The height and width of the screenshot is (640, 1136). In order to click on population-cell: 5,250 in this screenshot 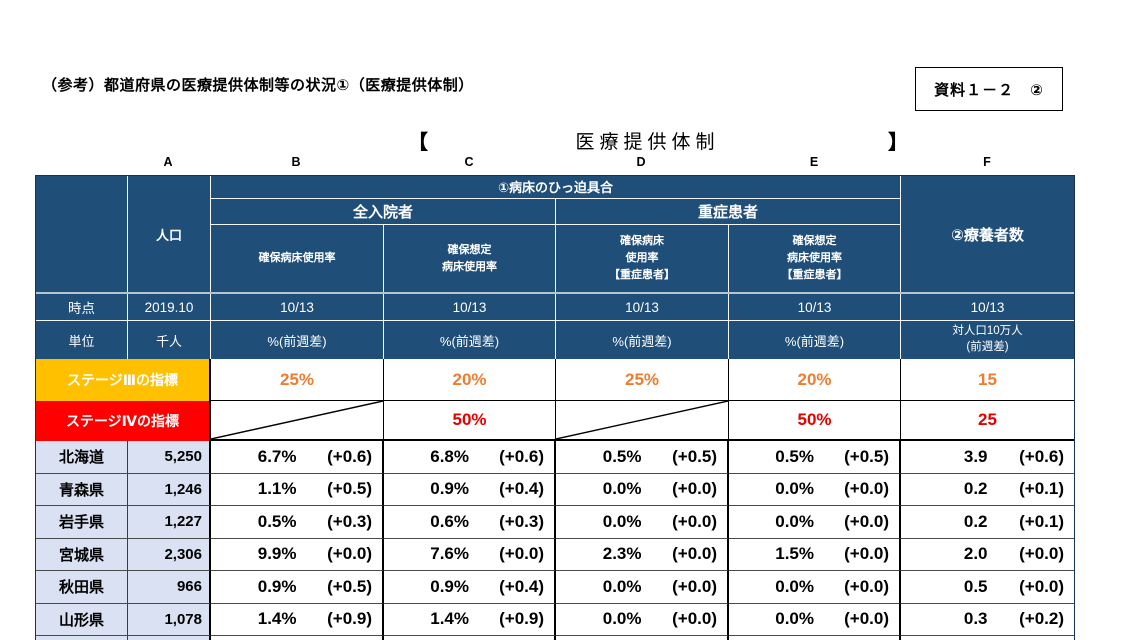, I will do `click(169, 457)`.